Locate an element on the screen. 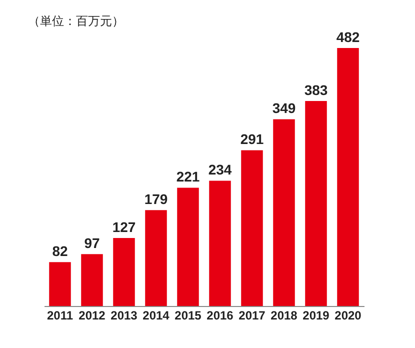 Image resolution: width=415 pixels, height=348 pixels. data-label: 82 is located at coordinates (60, 251).